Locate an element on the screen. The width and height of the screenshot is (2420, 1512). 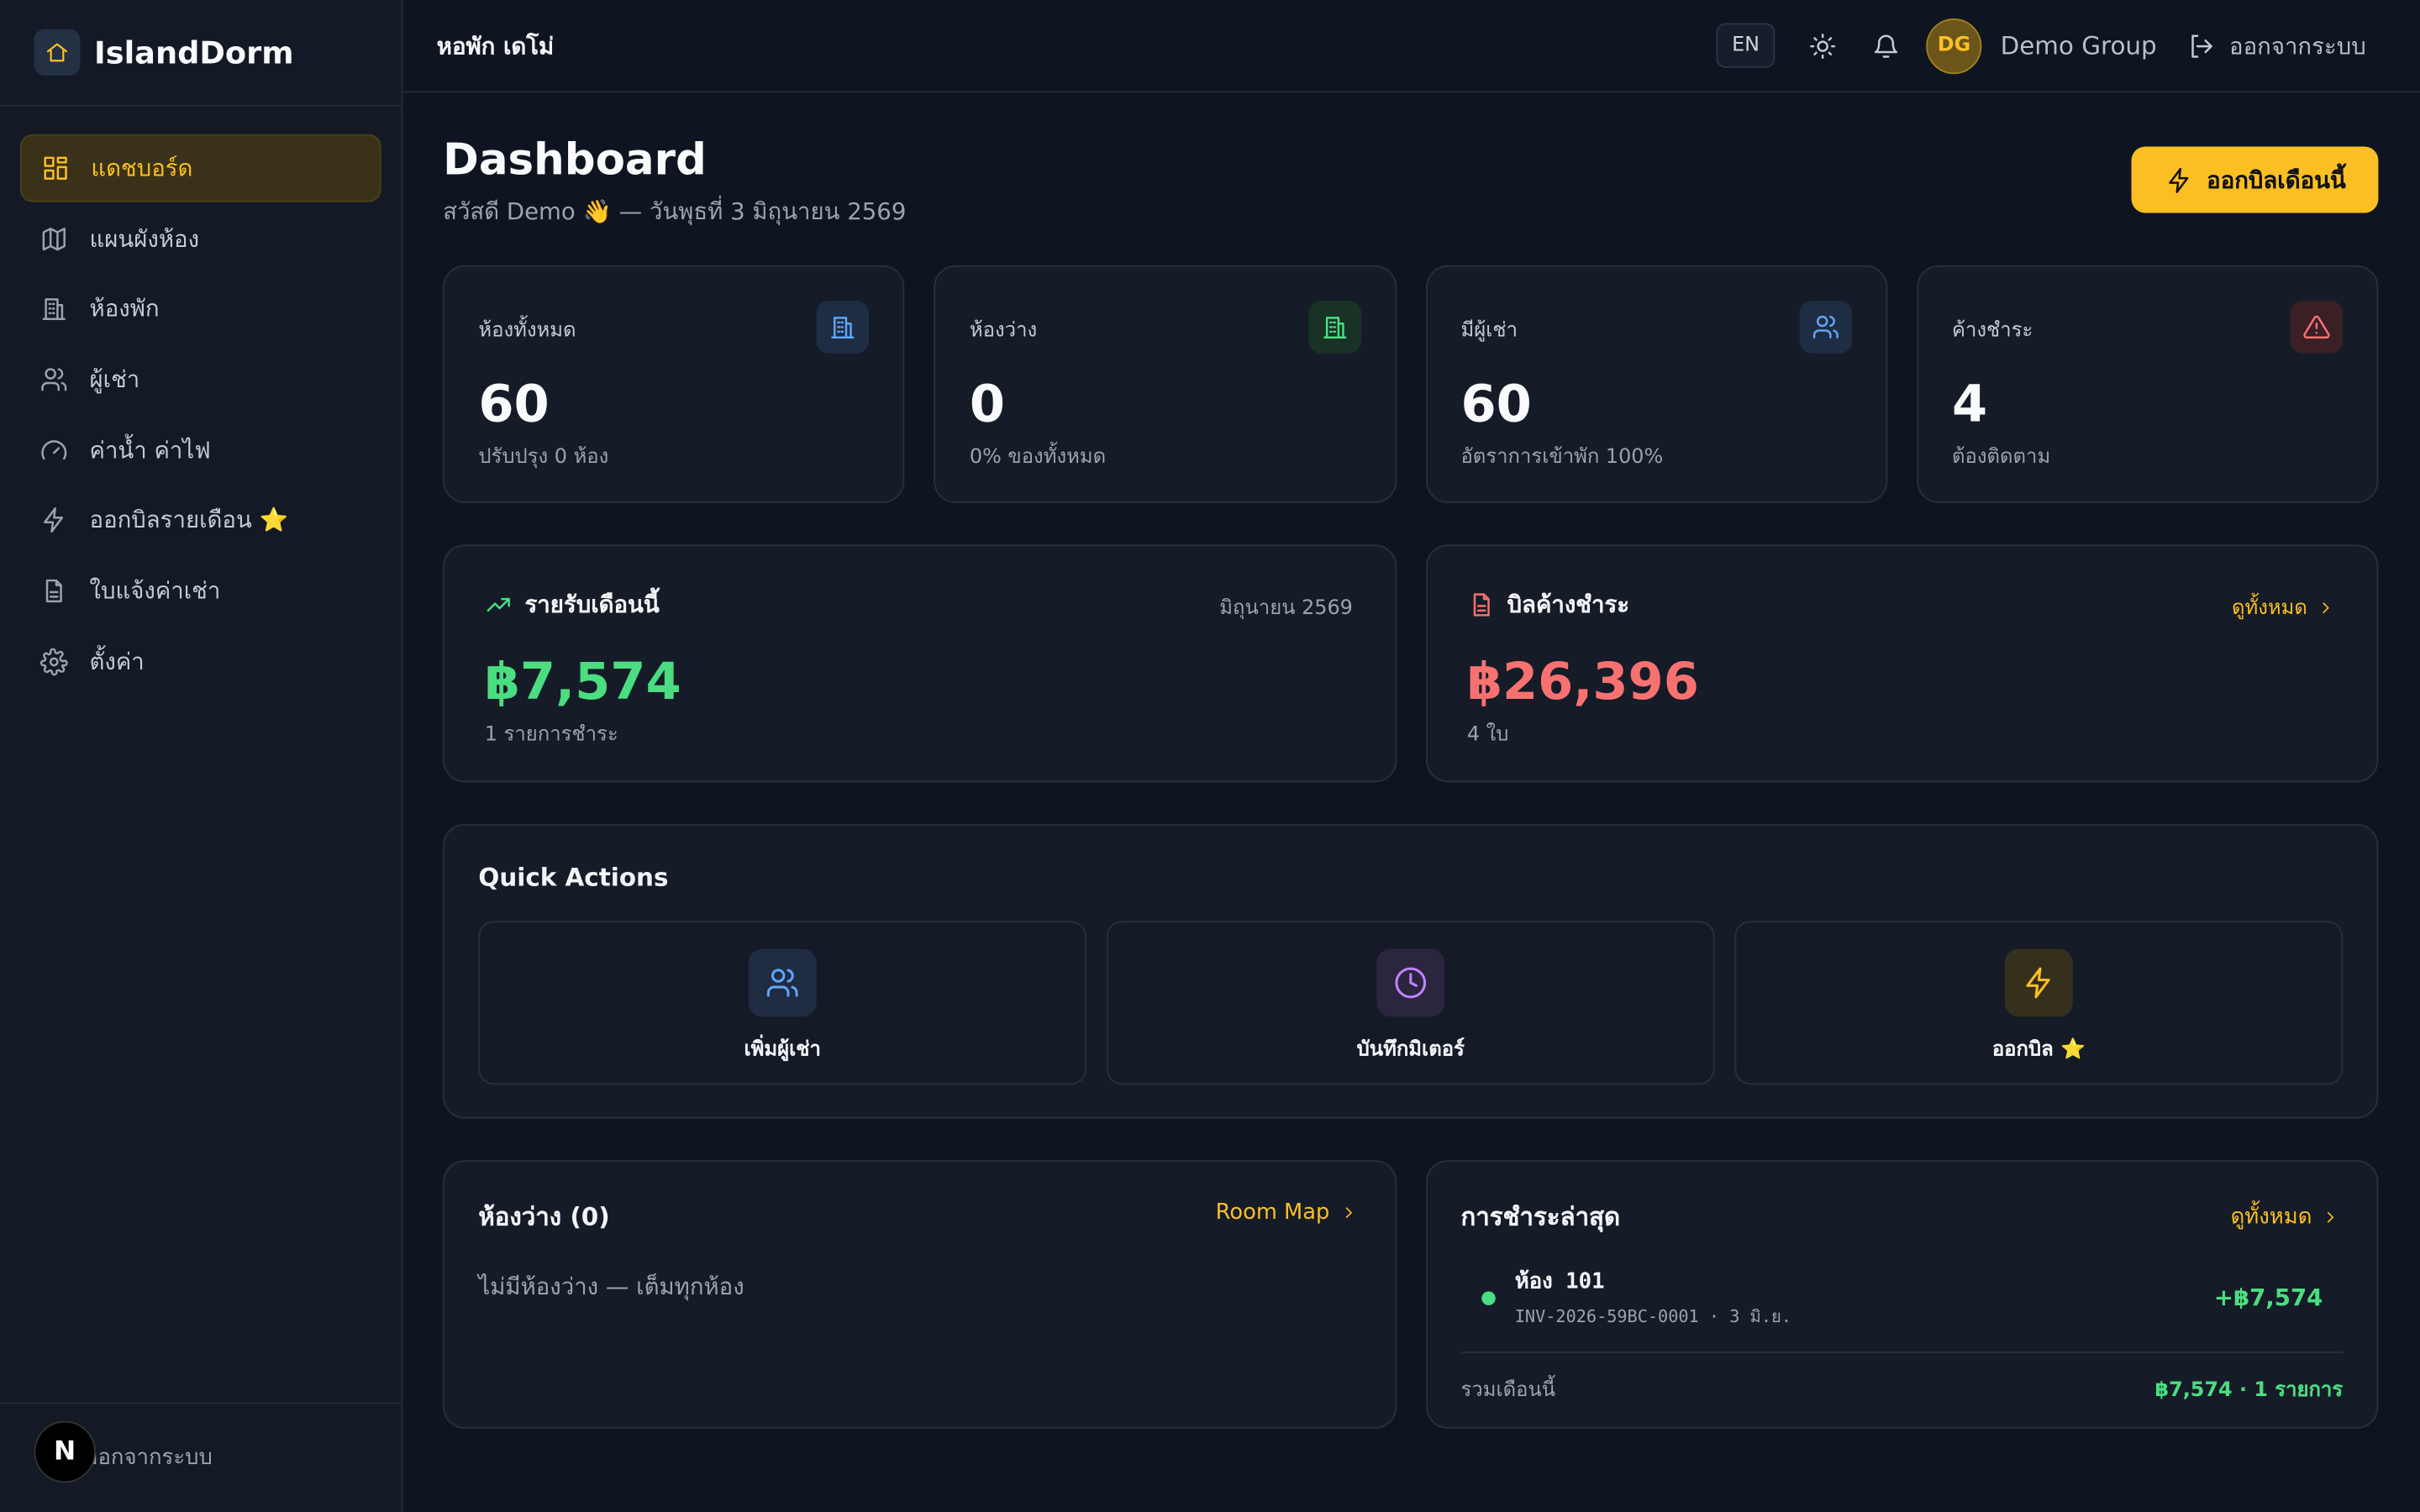
quick-action: เพิ่มผู้เช่า is located at coordinates (782, 1003).